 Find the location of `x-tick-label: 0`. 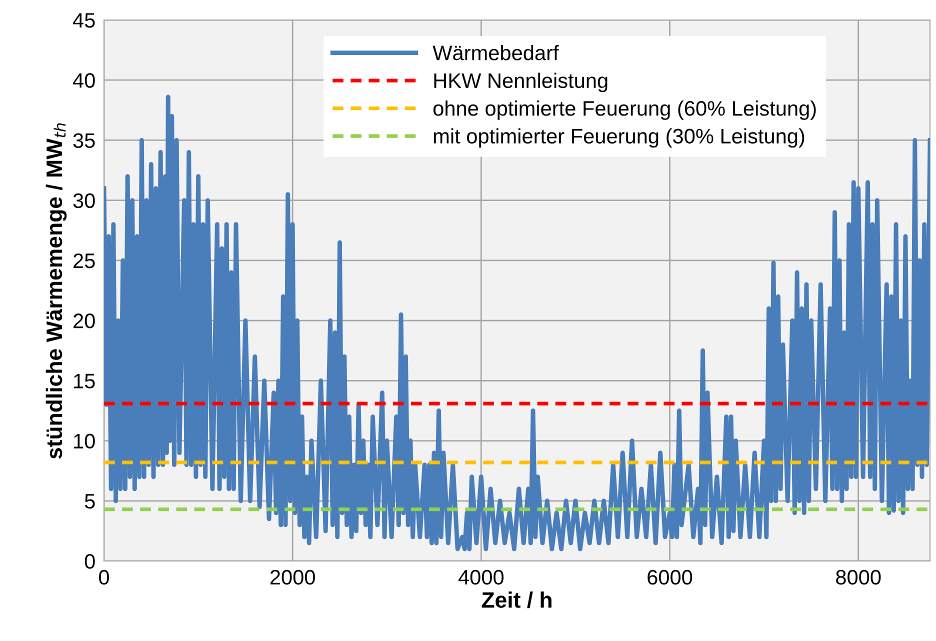

x-tick-label: 0 is located at coordinates (104, 577).